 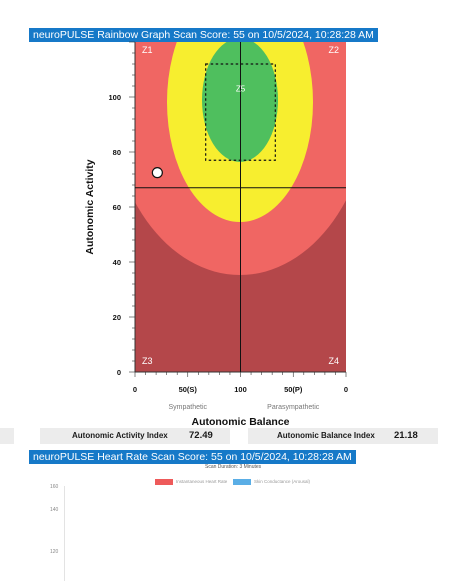 I want to click on x-sublabel-parasympathetic: Parasympathetic, so click(x=293, y=407).